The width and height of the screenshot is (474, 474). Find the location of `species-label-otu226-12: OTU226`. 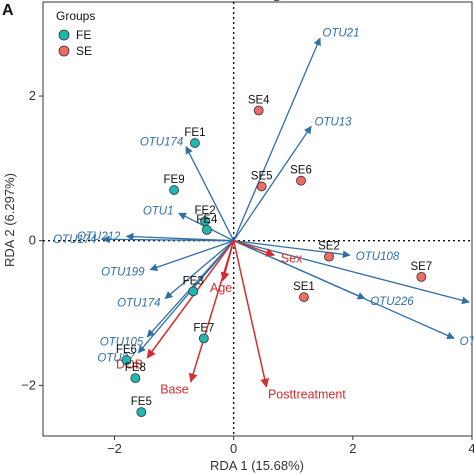

species-label-otu226-12: OTU226 is located at coordinates (392, 302).